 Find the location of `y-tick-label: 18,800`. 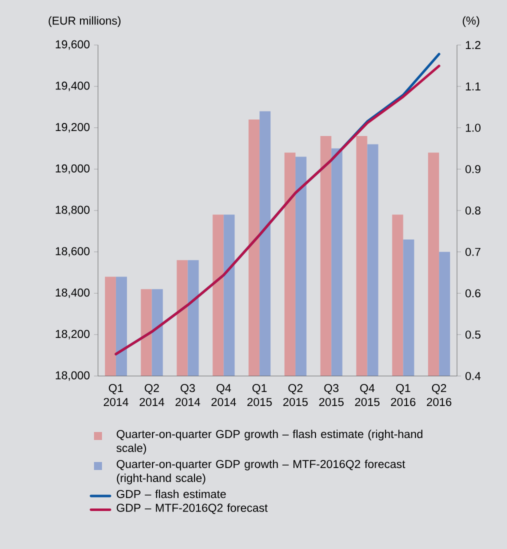

y-tick-label: 18,800 is located at coordinates (73, 211).